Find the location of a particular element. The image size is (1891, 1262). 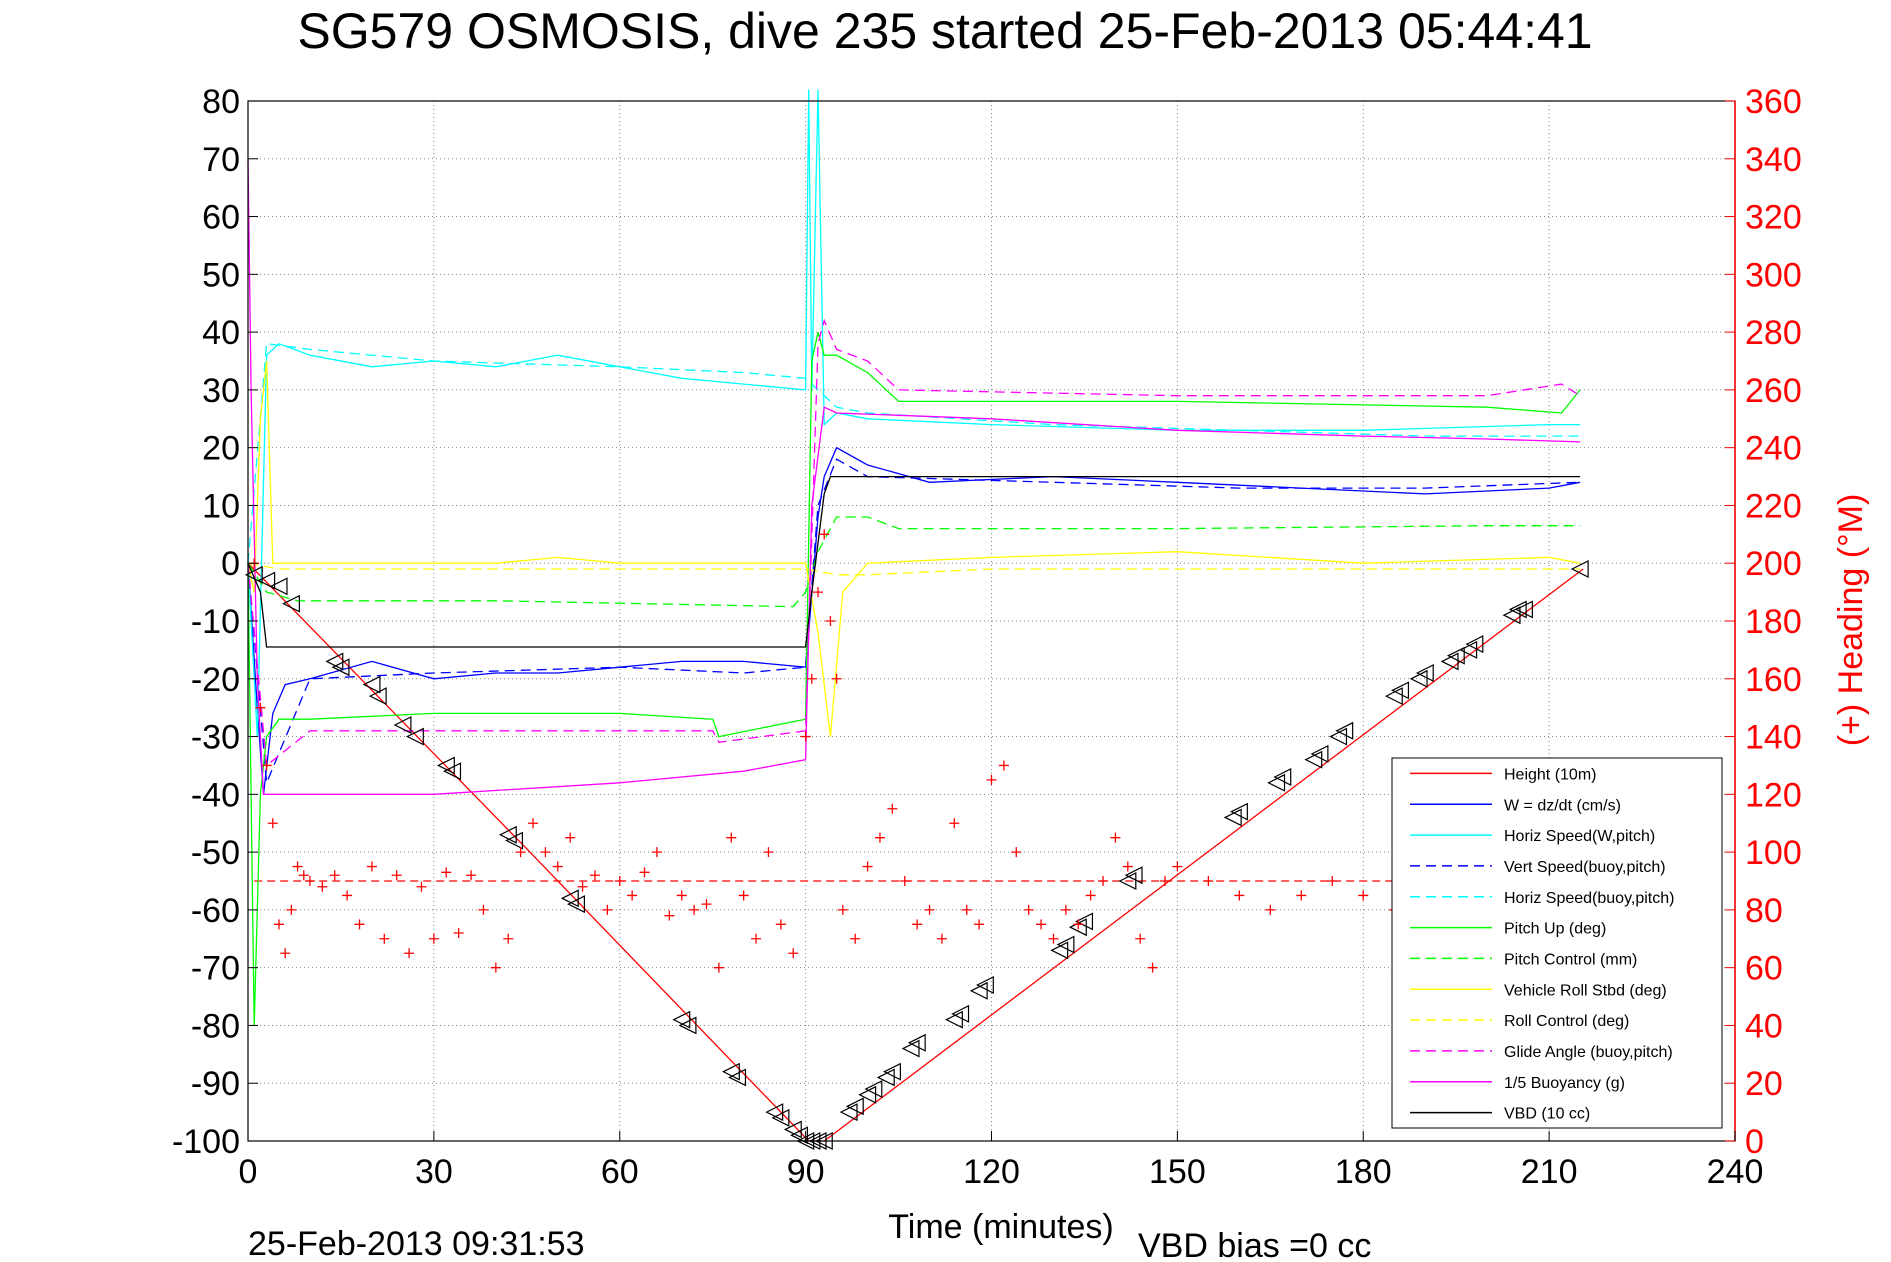

y-tick-label: -40 is located at coordinates (215, 795).